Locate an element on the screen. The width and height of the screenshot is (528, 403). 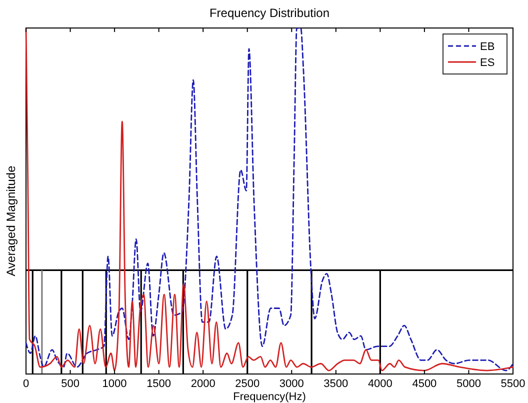
x-tick-label: 0 is located at coordinates (26, 384).